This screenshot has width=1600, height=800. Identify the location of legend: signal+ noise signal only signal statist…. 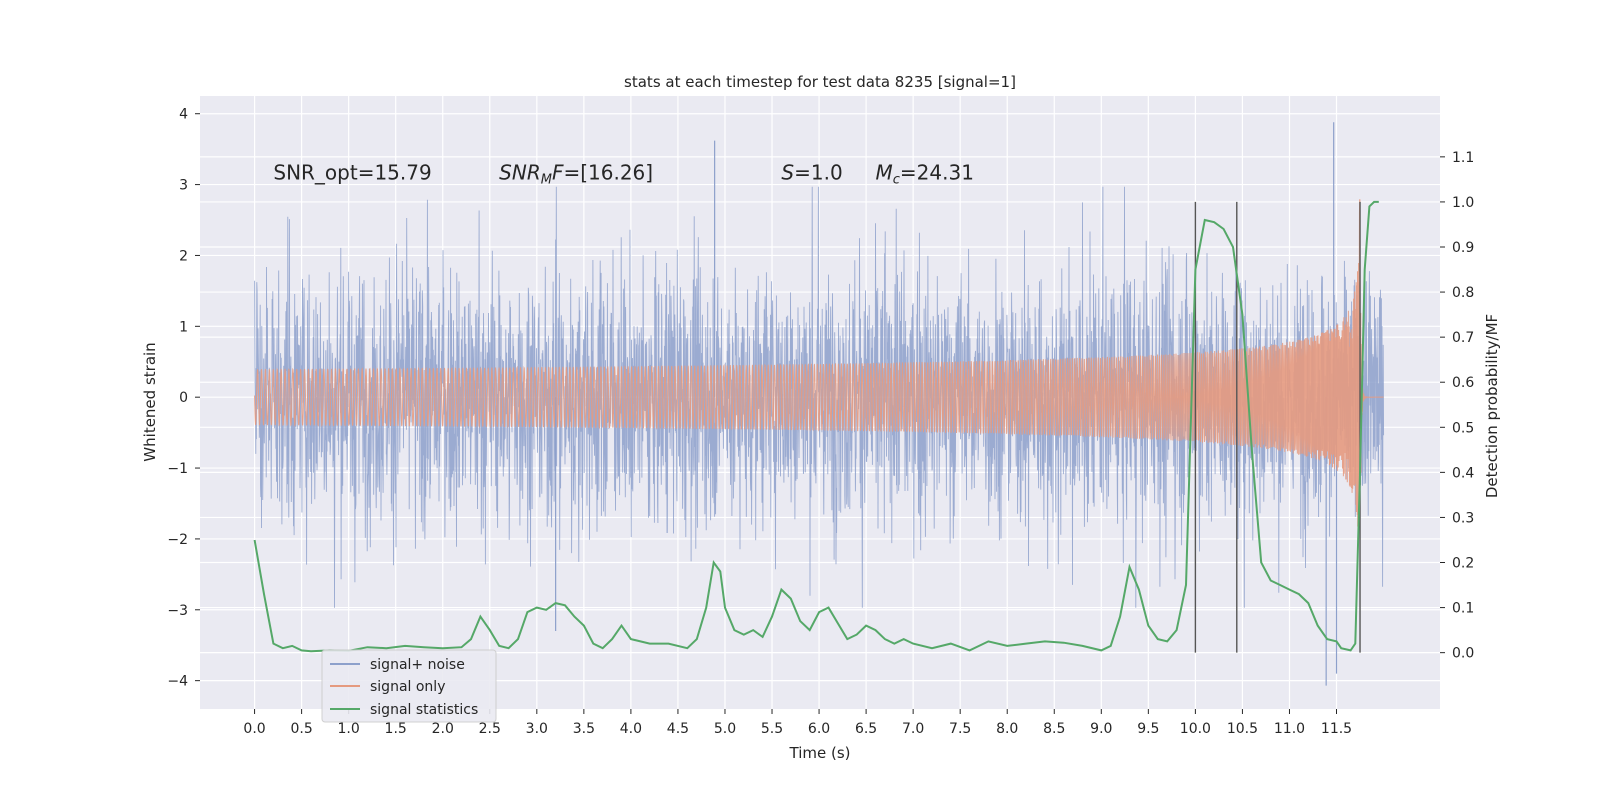
(409, 686).